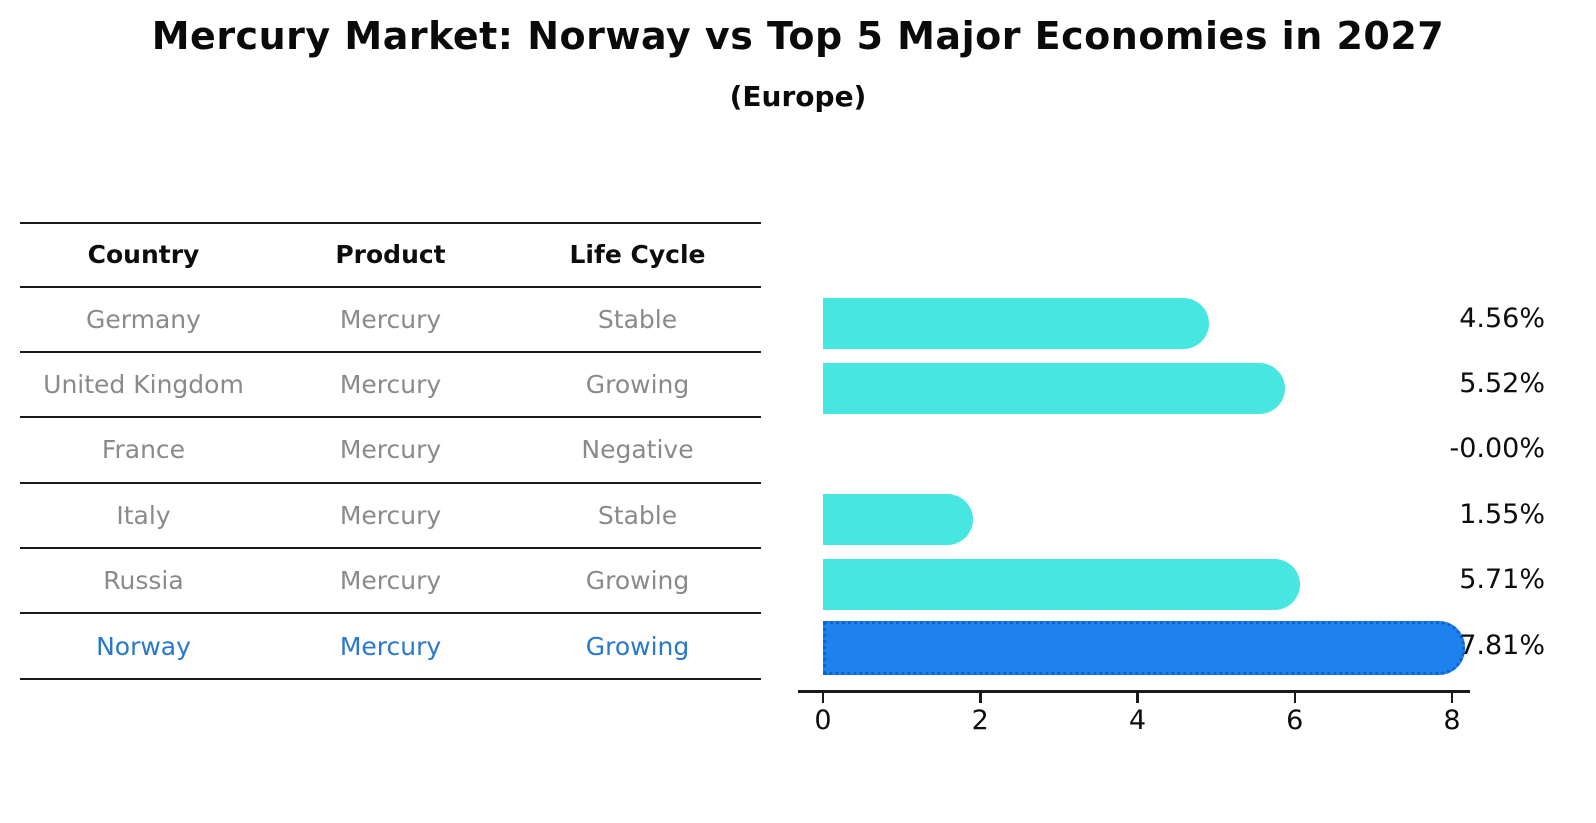 The width and height of the screenshot is (1596, 823). Describe the element at coordinates (1137, 720) in the screenshot. I see `x-axis-tick-label: 4` at that location.